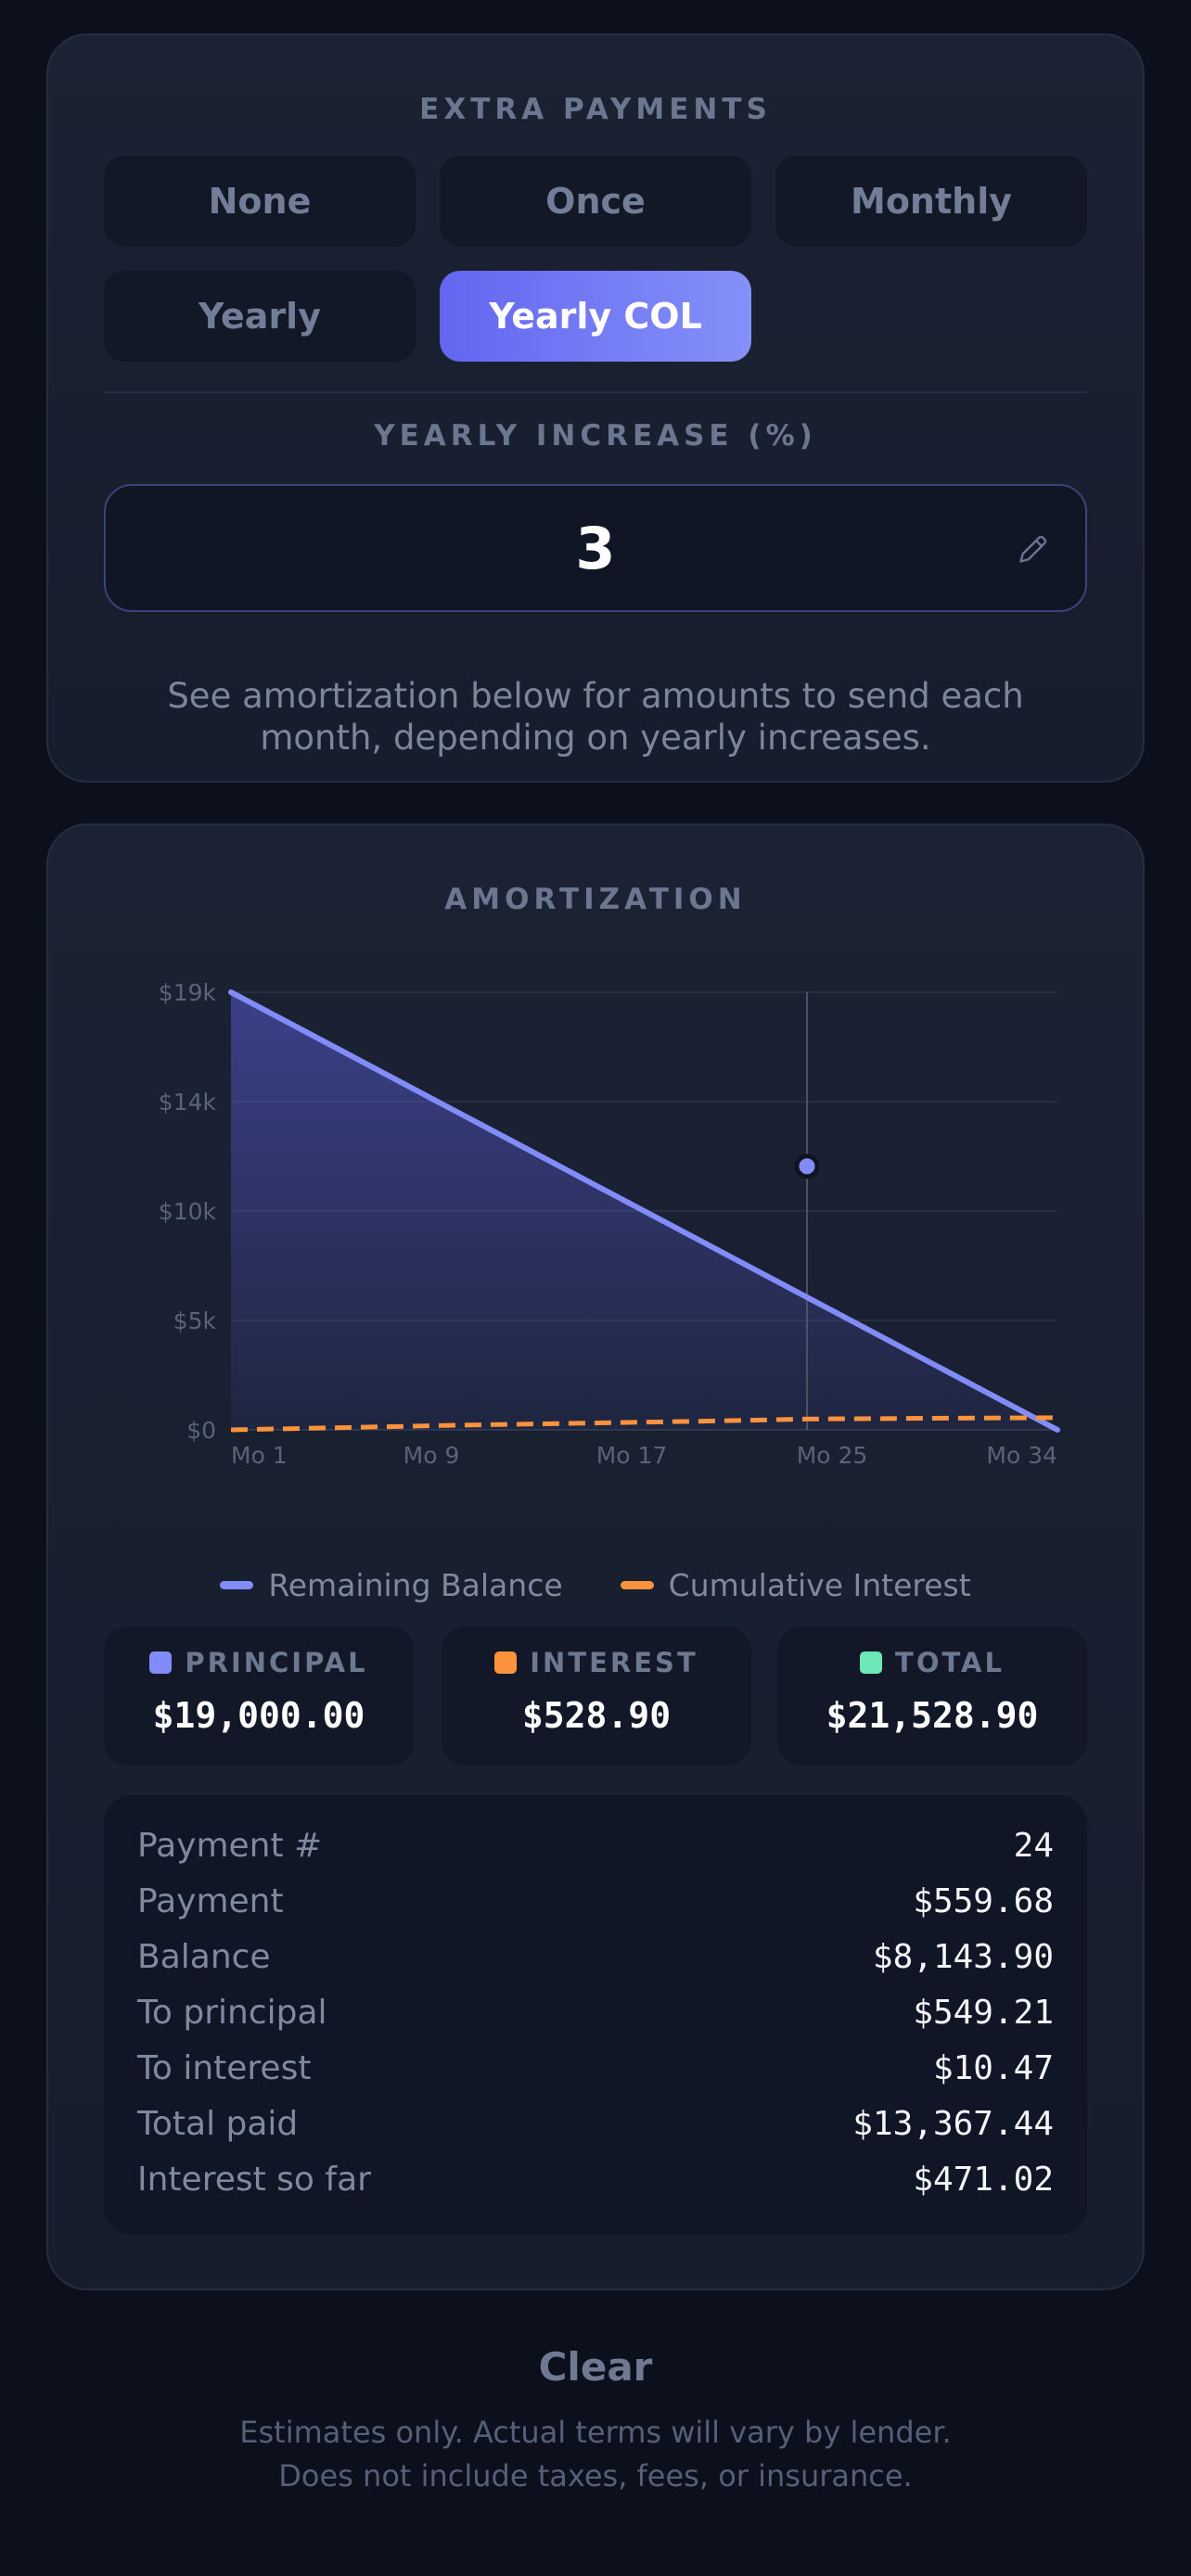  What do you see at coordinates (953, 2124) in the screenshot?
I see `detail-value: $13,367.44` at bounding box center [953, 2124].